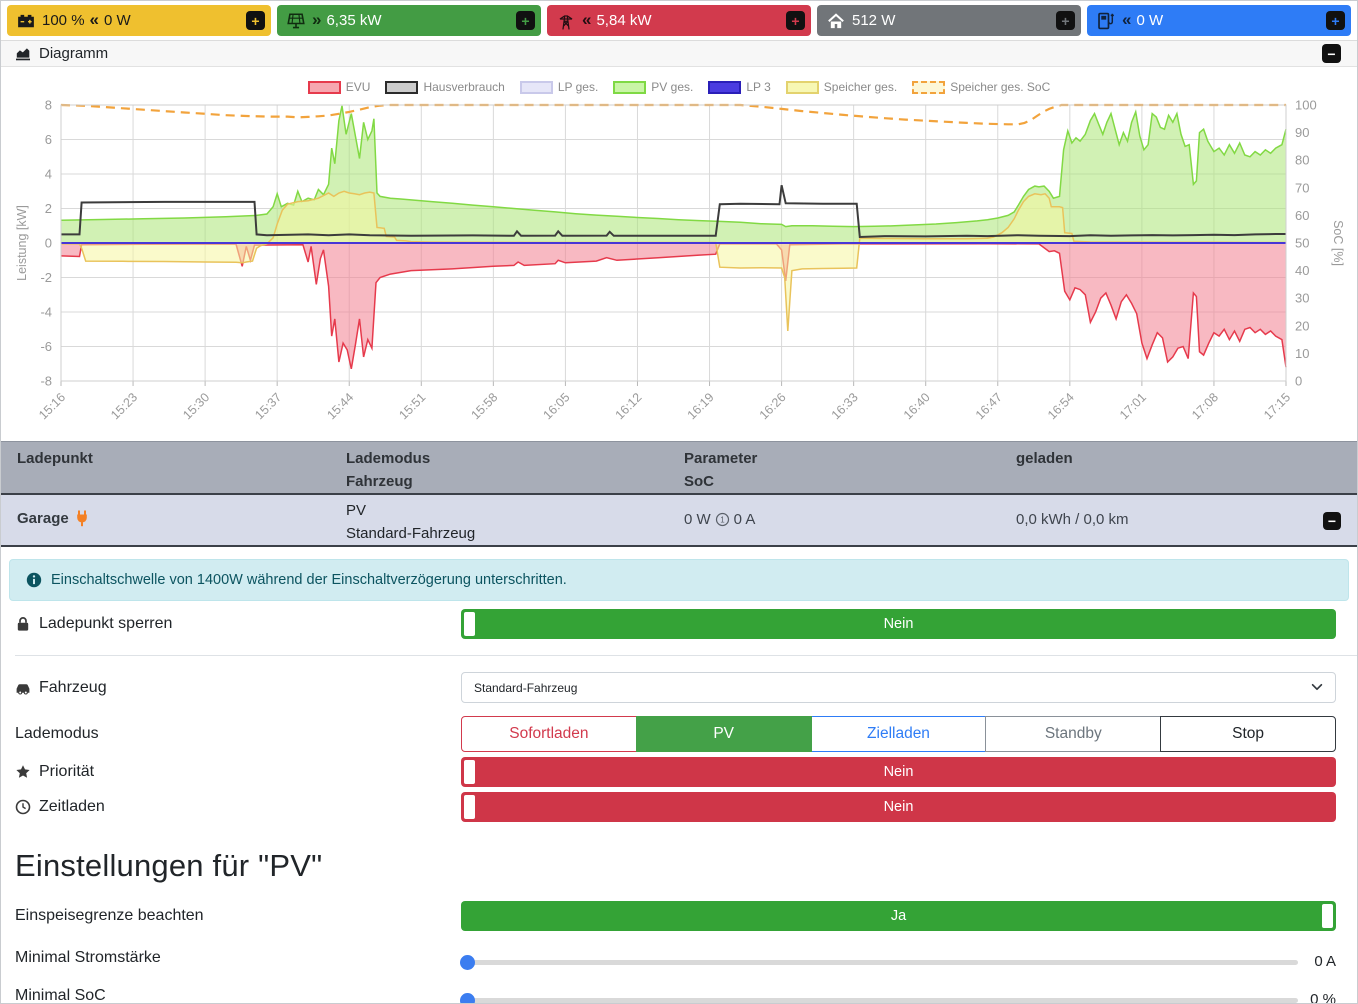 The width and height of the screenshot is (1358, 1004). Describe the element at coordinates (1302, 325) in the screenshot. I see `svg-text: 20` at that location.